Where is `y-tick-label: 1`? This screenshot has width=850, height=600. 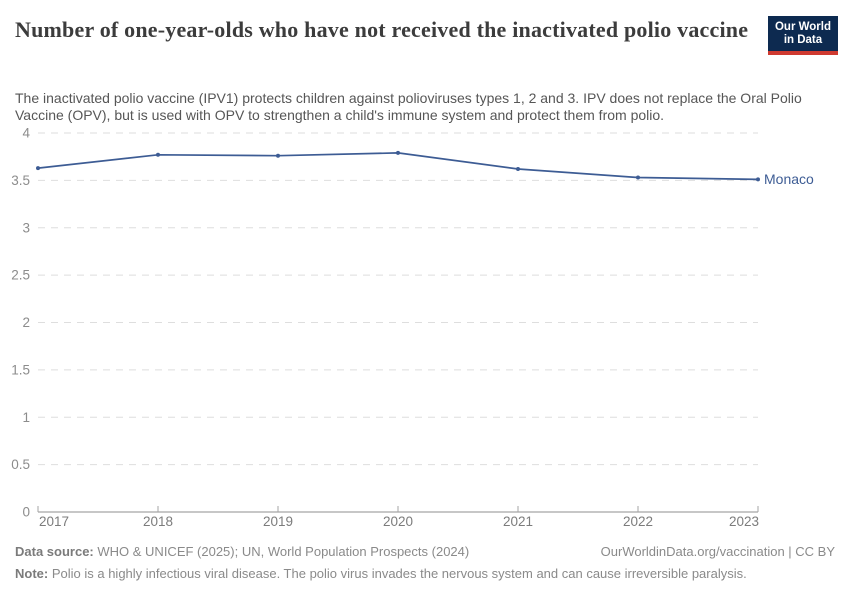 y-tick-label: 1 is located at coordinates (26, 417).